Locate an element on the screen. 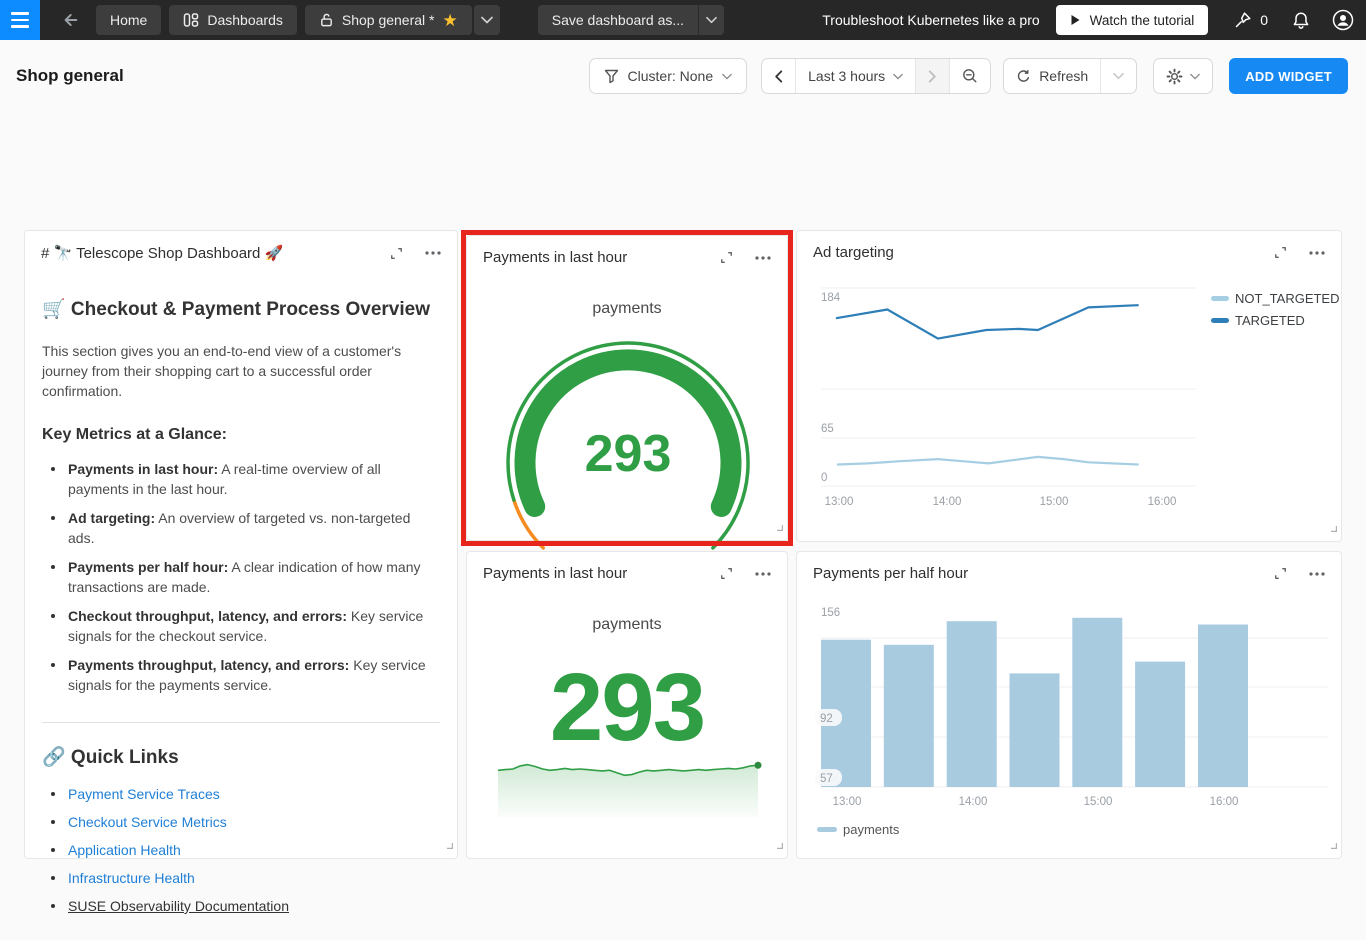  payments-gauge-chart: 293 is located at coordinates (628, 445).